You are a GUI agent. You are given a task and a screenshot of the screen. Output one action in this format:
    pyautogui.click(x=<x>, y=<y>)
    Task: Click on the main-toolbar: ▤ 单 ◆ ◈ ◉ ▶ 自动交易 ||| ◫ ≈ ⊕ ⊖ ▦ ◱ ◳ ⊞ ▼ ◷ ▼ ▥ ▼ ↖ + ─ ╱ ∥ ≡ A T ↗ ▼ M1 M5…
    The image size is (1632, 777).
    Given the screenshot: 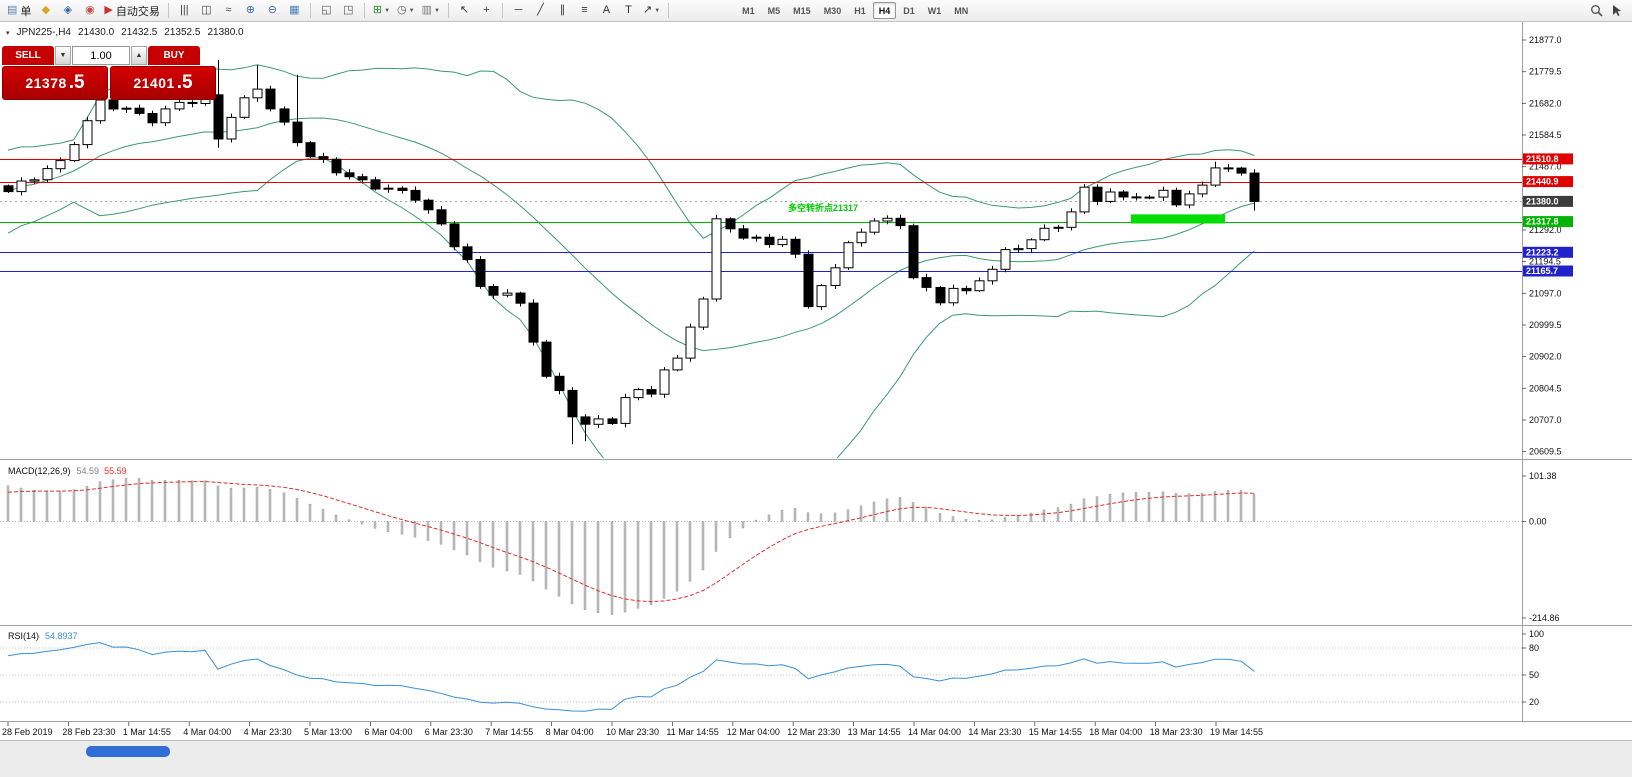 What is the action you would take?
    pyautogui.click(x=816, y=11)
    